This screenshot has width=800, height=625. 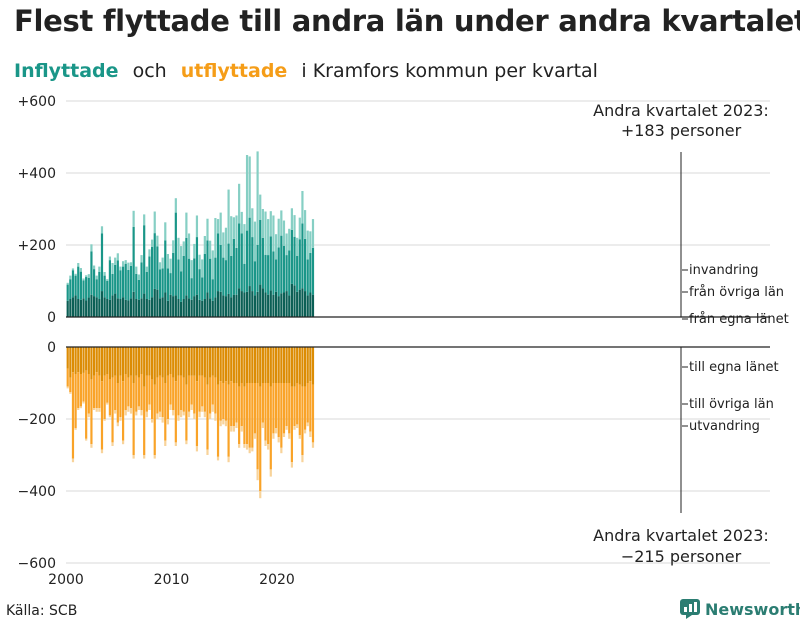 What do you see at coordinates (681, 535) in the screenshot?
I see `annotation-bottom-text: Andra kvartalet 2023:` at bounding box center [681, 535].